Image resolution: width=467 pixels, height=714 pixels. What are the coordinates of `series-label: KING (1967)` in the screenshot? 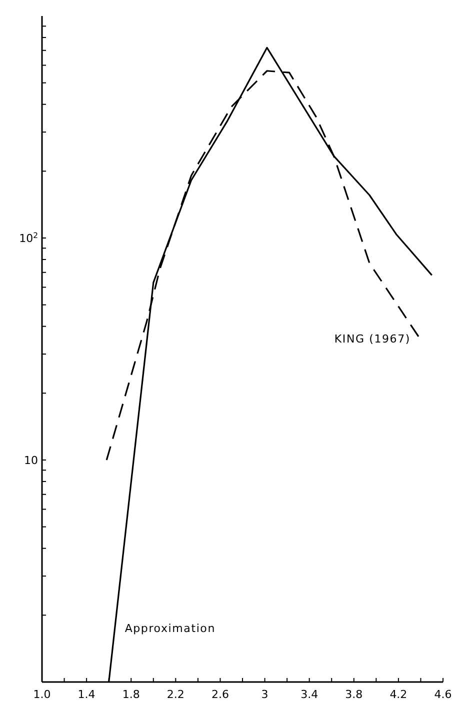 It's located at (372, 339).